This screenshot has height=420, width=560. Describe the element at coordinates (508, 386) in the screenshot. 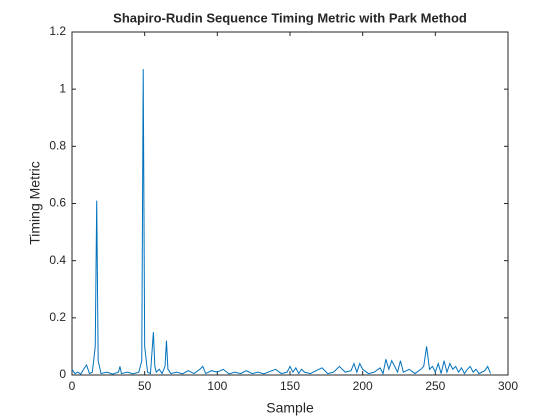

I see `x-tick-label: 300` at that location.